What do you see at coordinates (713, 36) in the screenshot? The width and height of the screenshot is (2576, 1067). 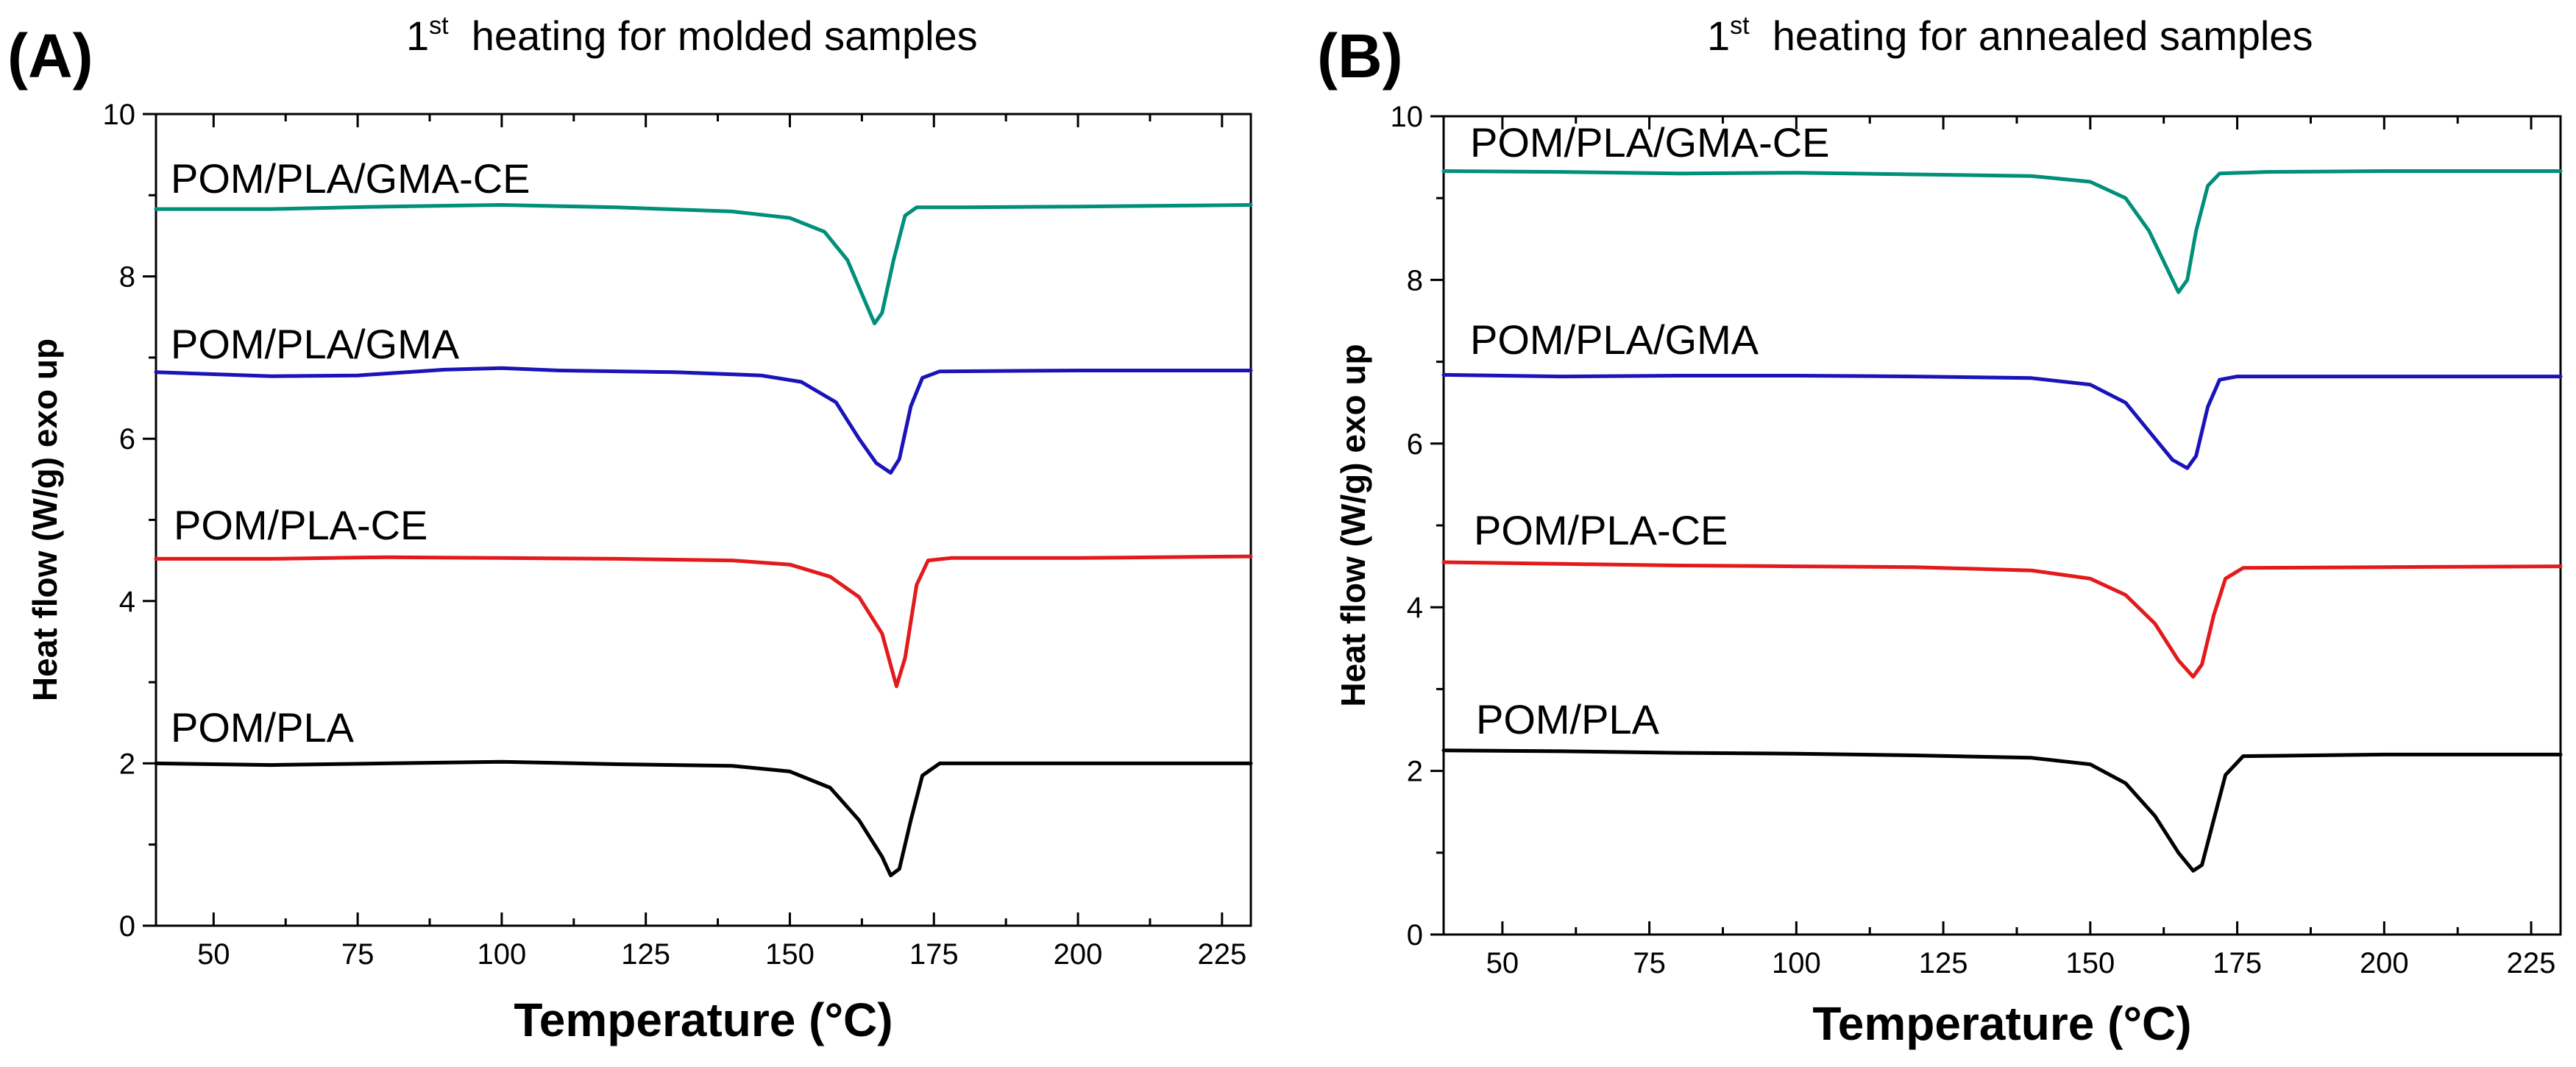 I see `chart-title-rest: heating for molded samples` at bounding box center [713, 36].